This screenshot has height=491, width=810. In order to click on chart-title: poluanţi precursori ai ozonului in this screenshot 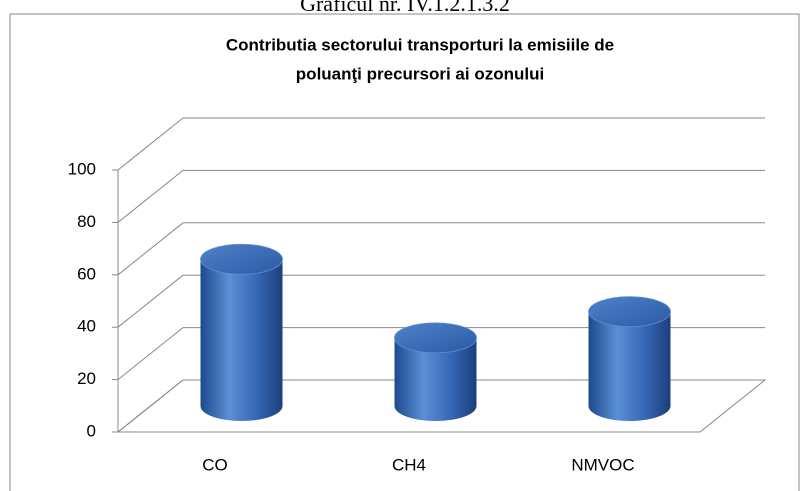, I will do `click(420, 73)`.